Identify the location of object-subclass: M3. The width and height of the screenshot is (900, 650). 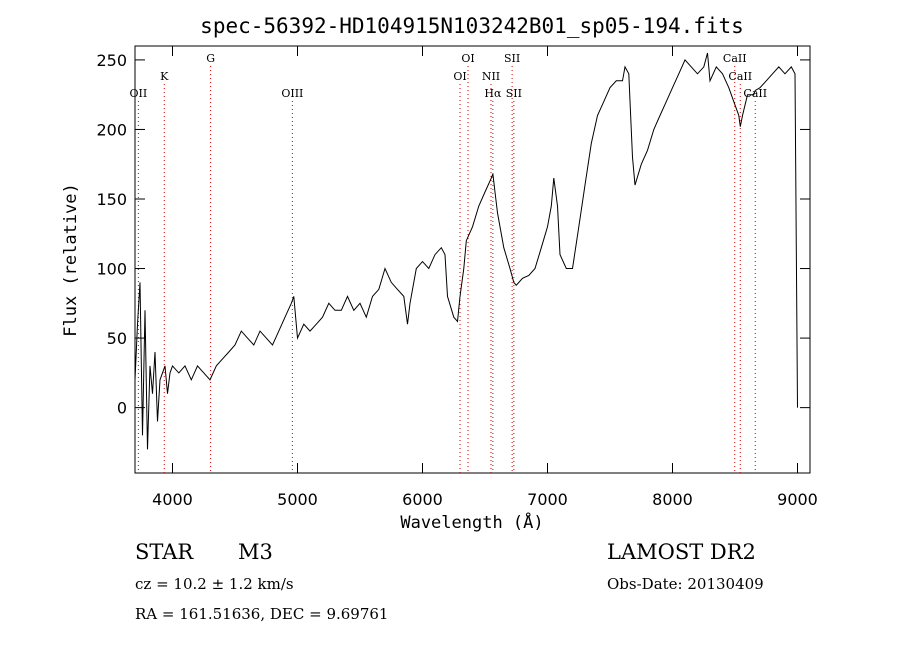
(255, 552).